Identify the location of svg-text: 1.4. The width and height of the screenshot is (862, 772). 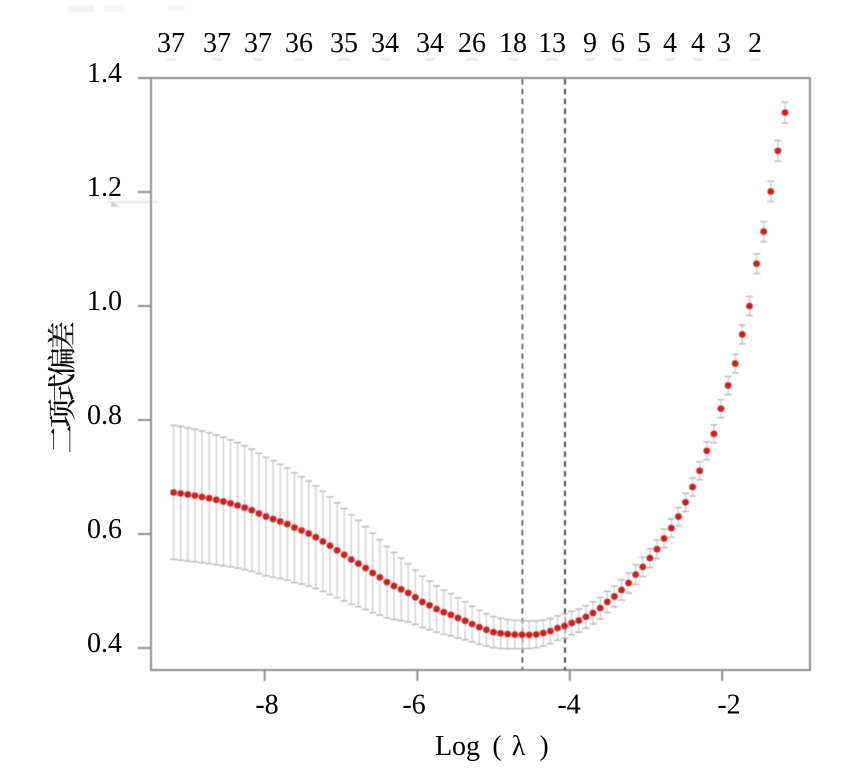
(104, 73).